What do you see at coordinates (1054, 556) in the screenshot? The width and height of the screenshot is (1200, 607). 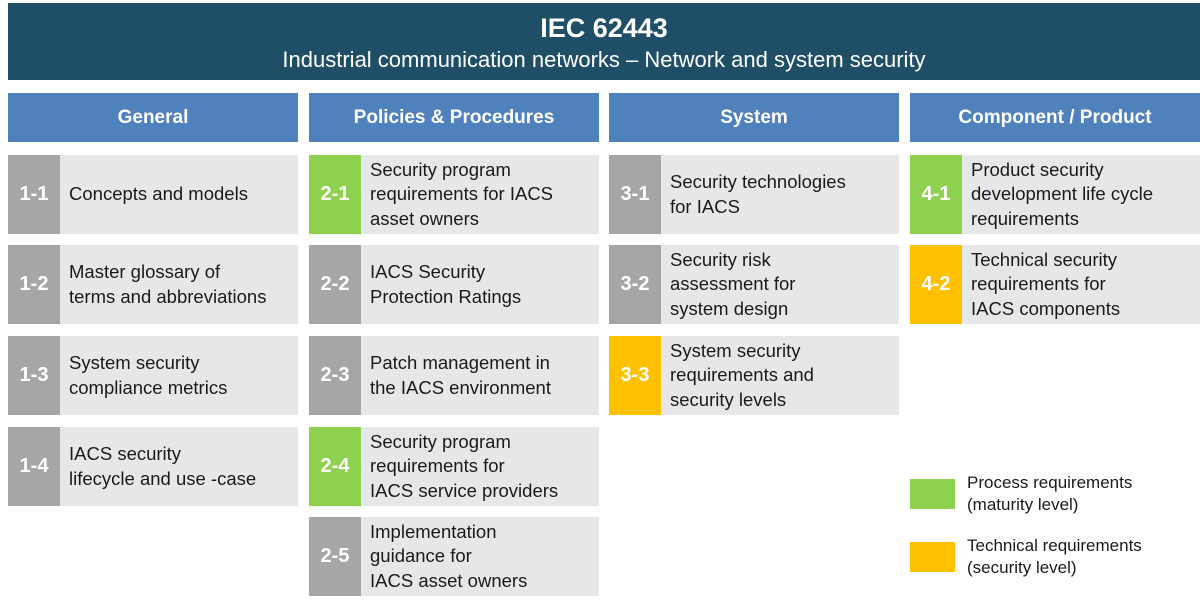 I see `legend-label: Technical requirements (security level)` at bounding box center [1054, 556].